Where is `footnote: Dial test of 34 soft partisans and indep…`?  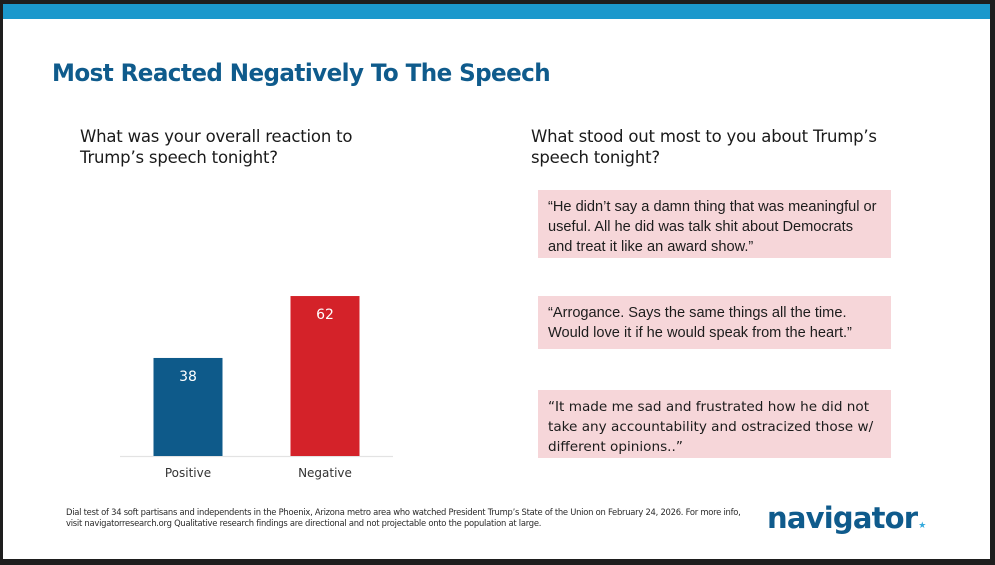 footnote: Dial test of 34 soft partisans and indep… is located at coordinates (403, 517).